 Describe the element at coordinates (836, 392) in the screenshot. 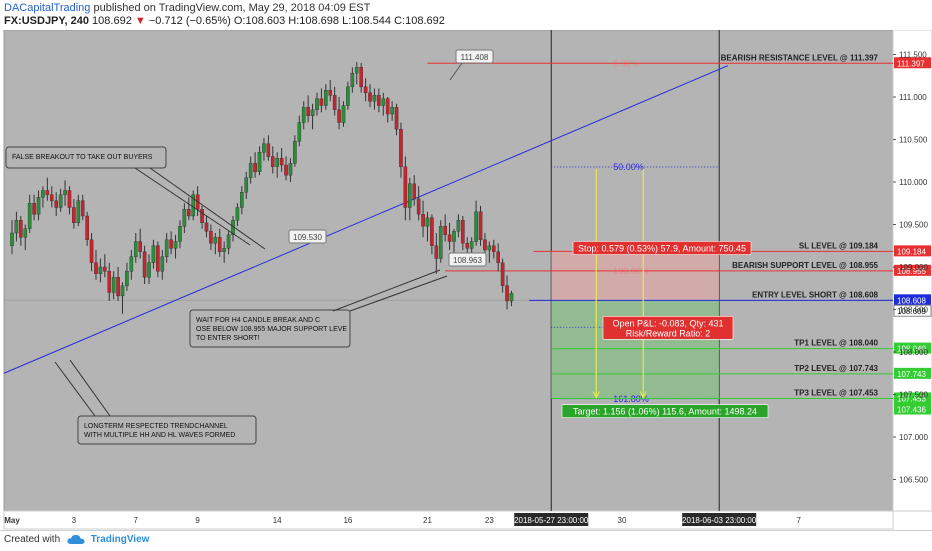

I see `price-level-label: TP3 LEVEL @ 107.453` at that location.